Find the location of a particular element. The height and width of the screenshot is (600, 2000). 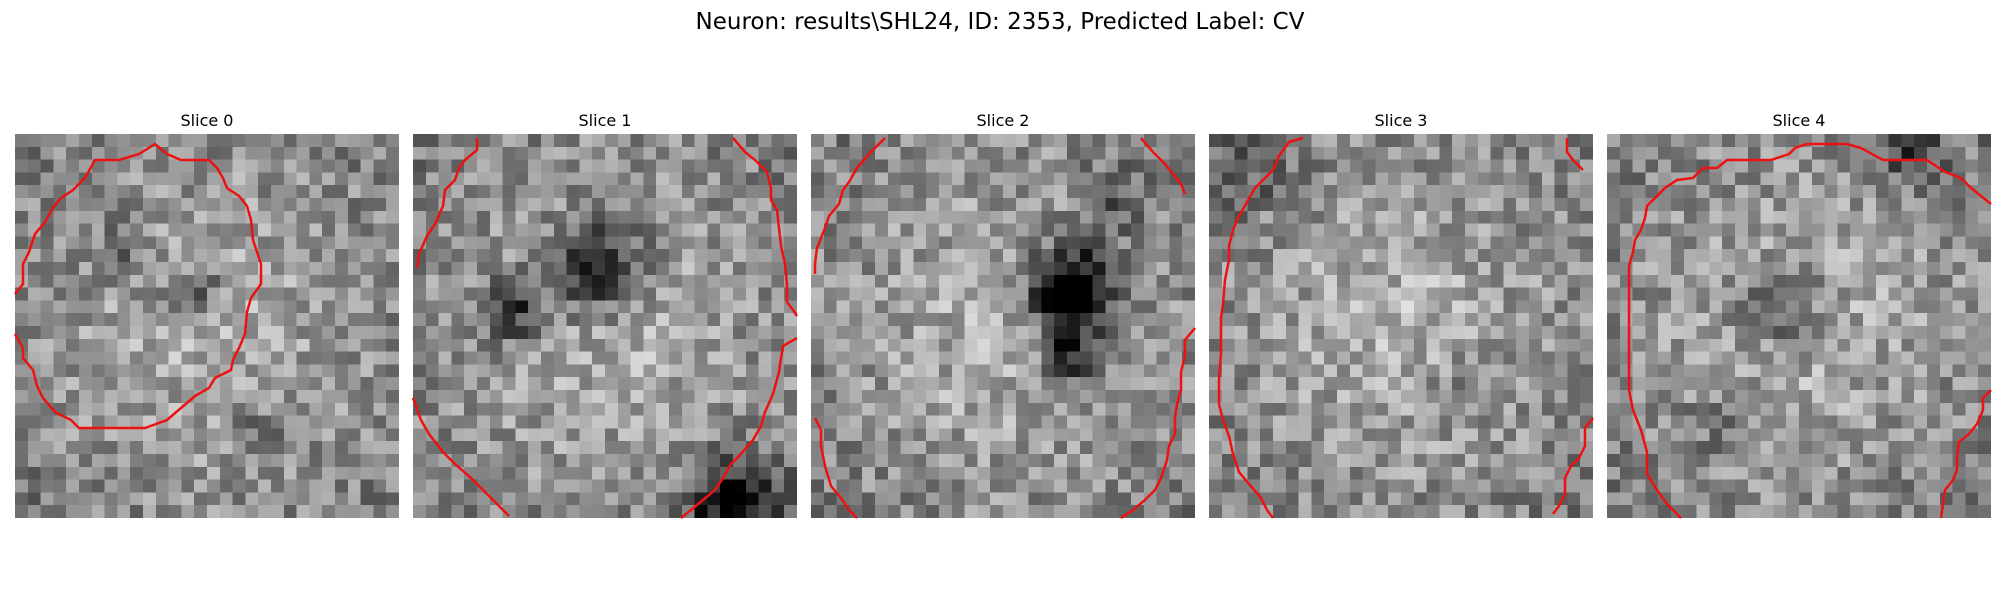

slice-panel-4: Slice 4 is located at coordinates (1799, 121).